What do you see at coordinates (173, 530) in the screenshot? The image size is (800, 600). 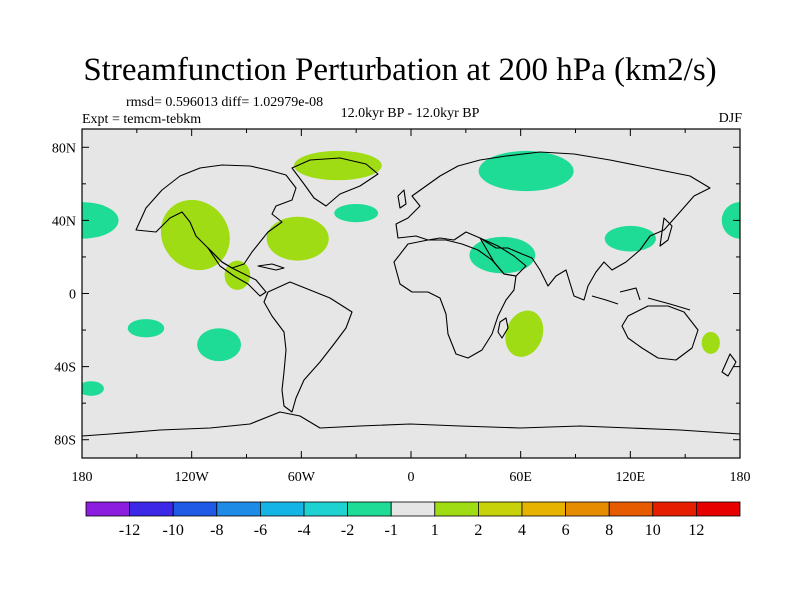 I see `colorbar-label: -10` at bounding box center [173, 530].